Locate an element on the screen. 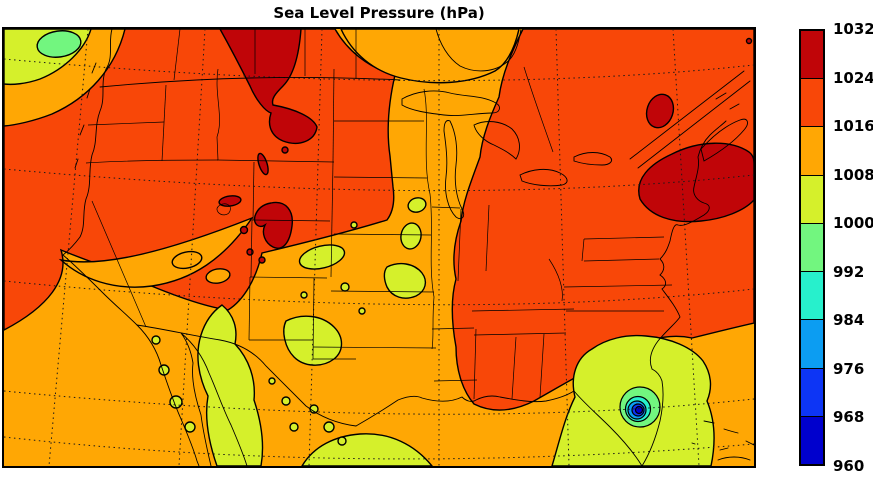 The image size is (873, 483). lake-michigan is located at coordinates (454, 170).